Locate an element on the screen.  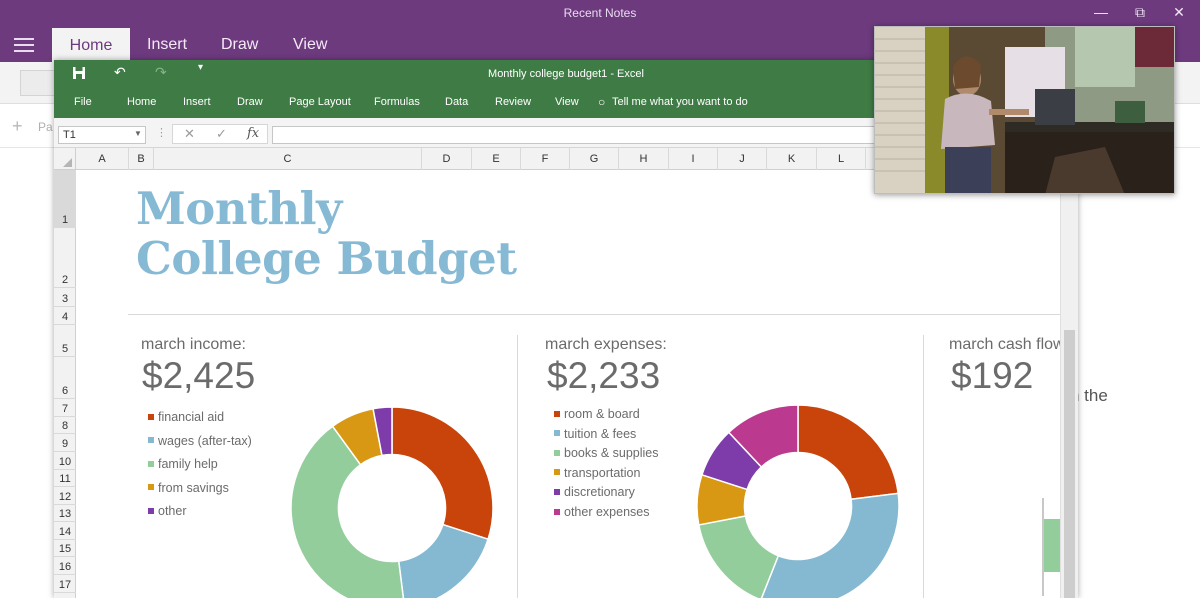
legend-item: room & board is located at coordinates (606, 417).